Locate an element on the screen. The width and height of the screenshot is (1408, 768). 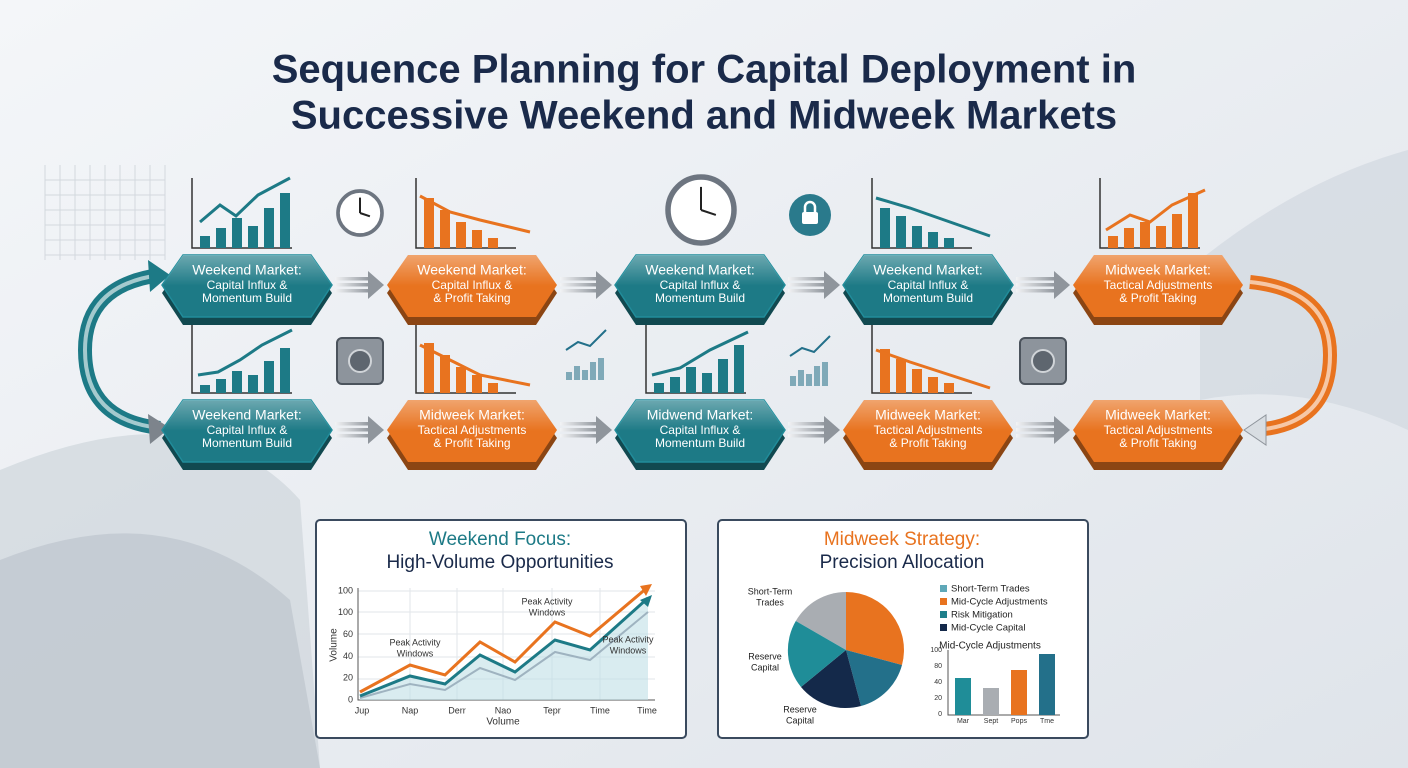
annotation: Windows is located at coordinates (628, 650).